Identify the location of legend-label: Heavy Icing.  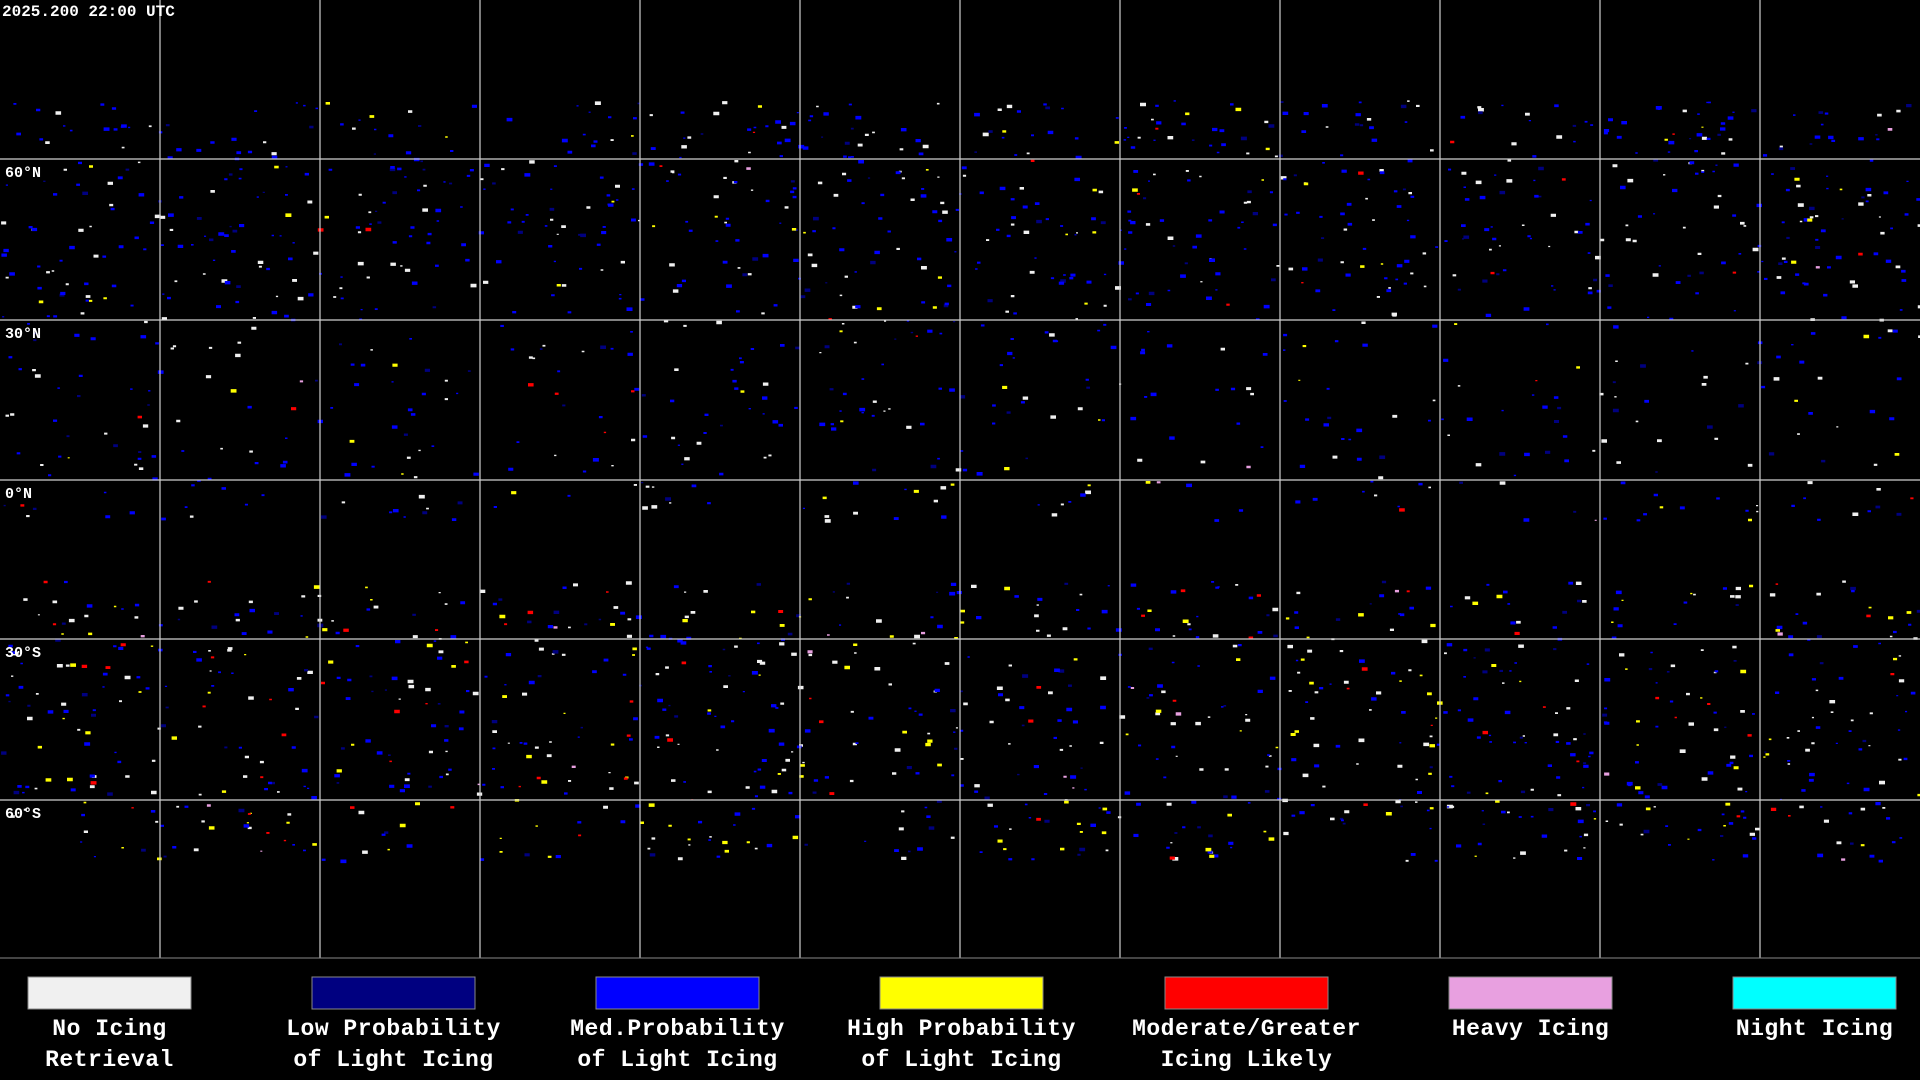
(1530, 1029).